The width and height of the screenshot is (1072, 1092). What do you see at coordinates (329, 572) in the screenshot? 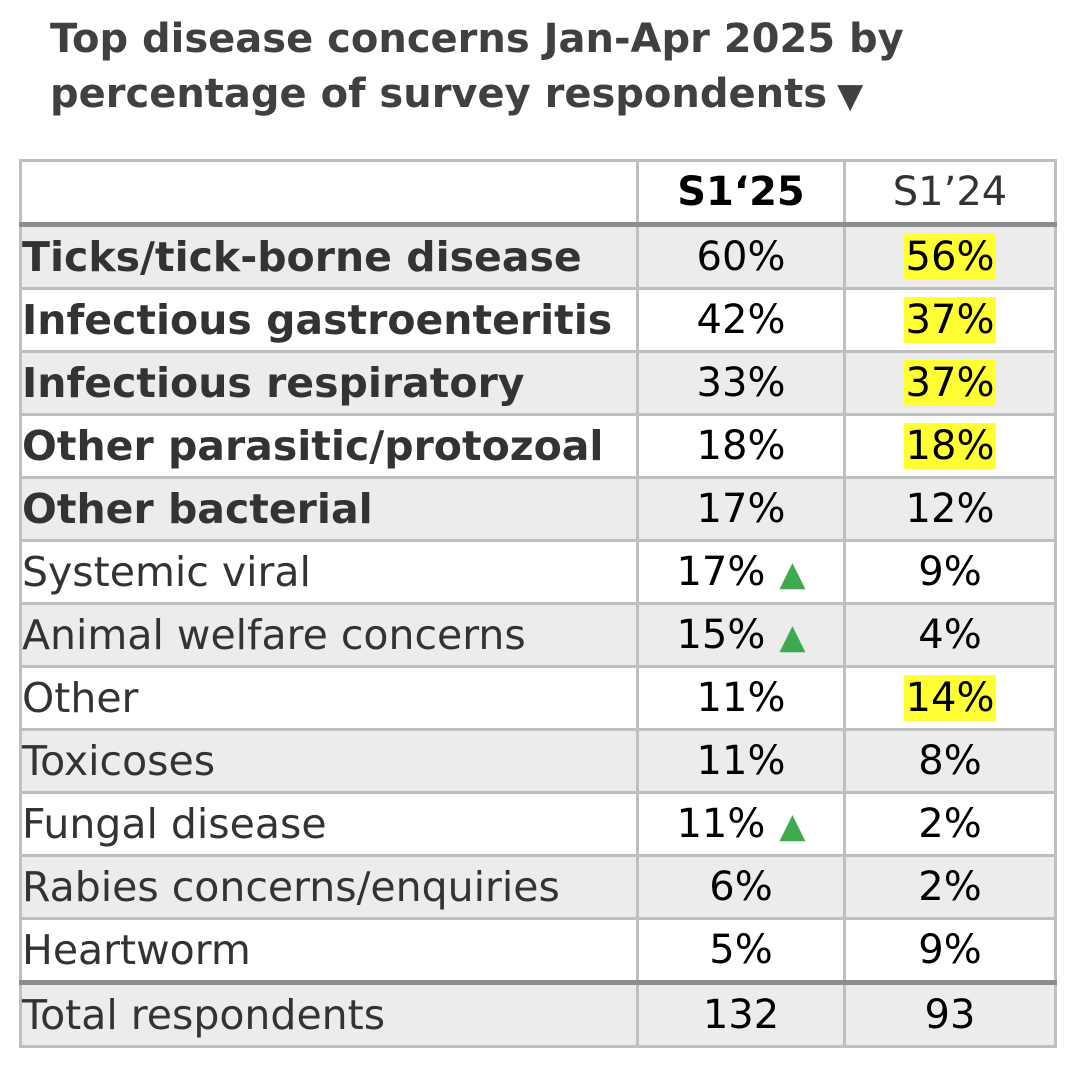
I see `row-label: Systemic viral` at bounding box center [329, 572].